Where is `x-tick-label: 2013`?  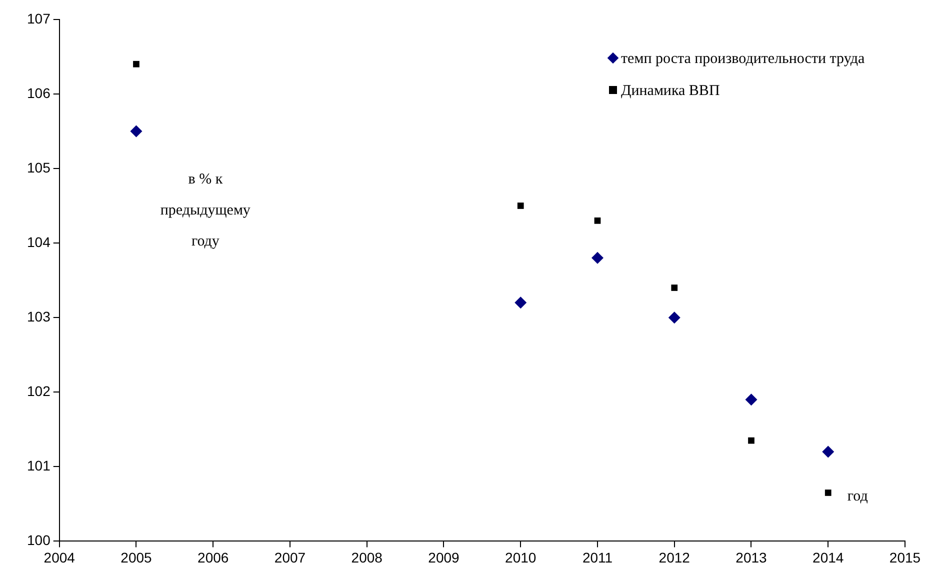 x-tick-label: 2013 is located at coordinates (752, 557).